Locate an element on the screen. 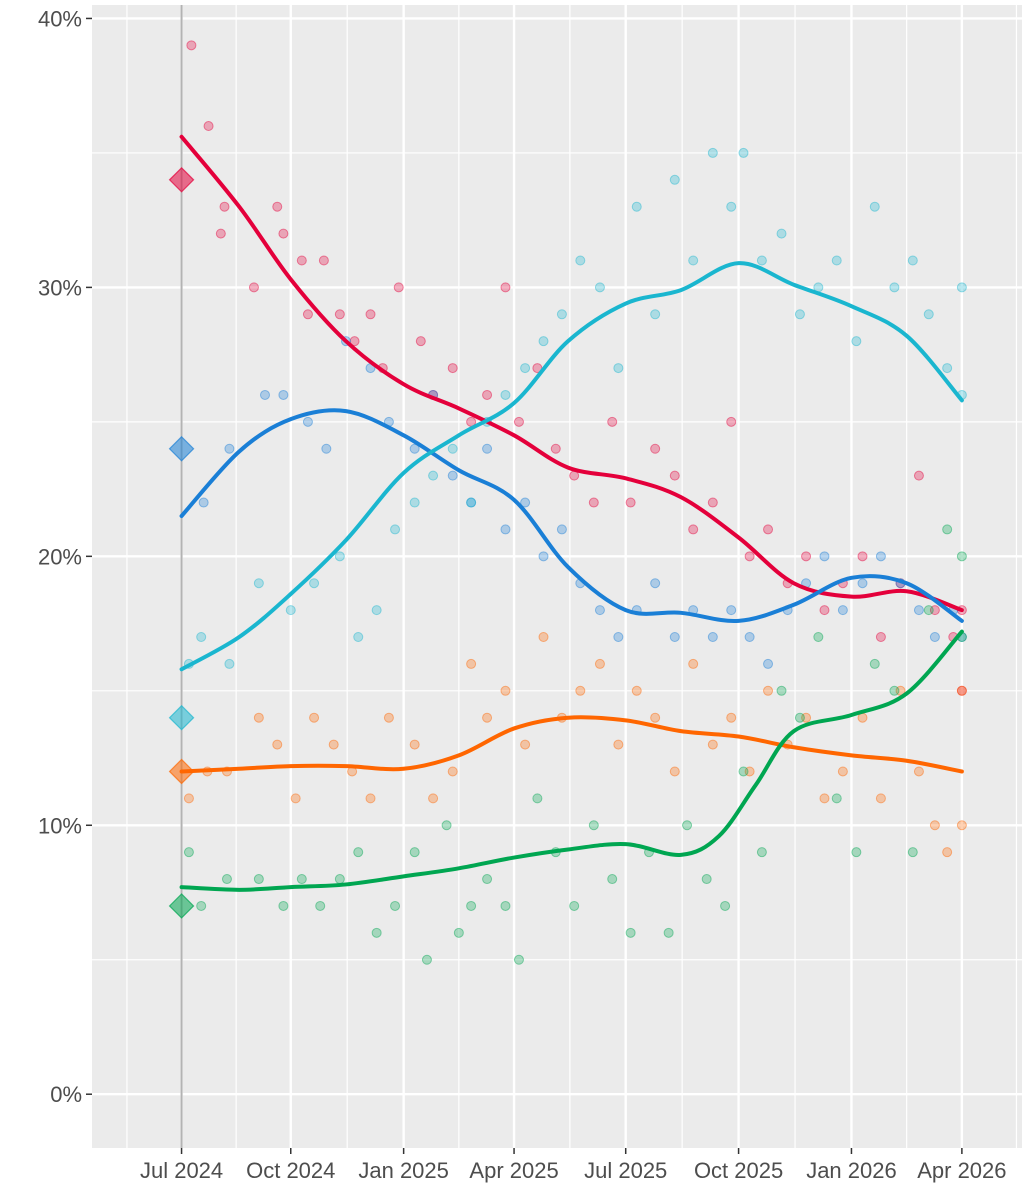  x-tick-label: Apr 2025 is located at coordinates (513, 1170).